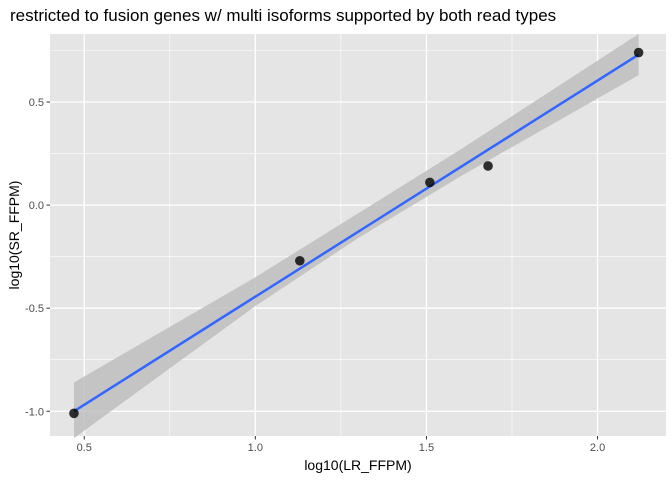 The image size is (672, 480). What do you see at coordinates (357, 465) in the screenshot?
I see `x-axis-title: log10(LR_FFPM)` at bounding box center [357, 465].